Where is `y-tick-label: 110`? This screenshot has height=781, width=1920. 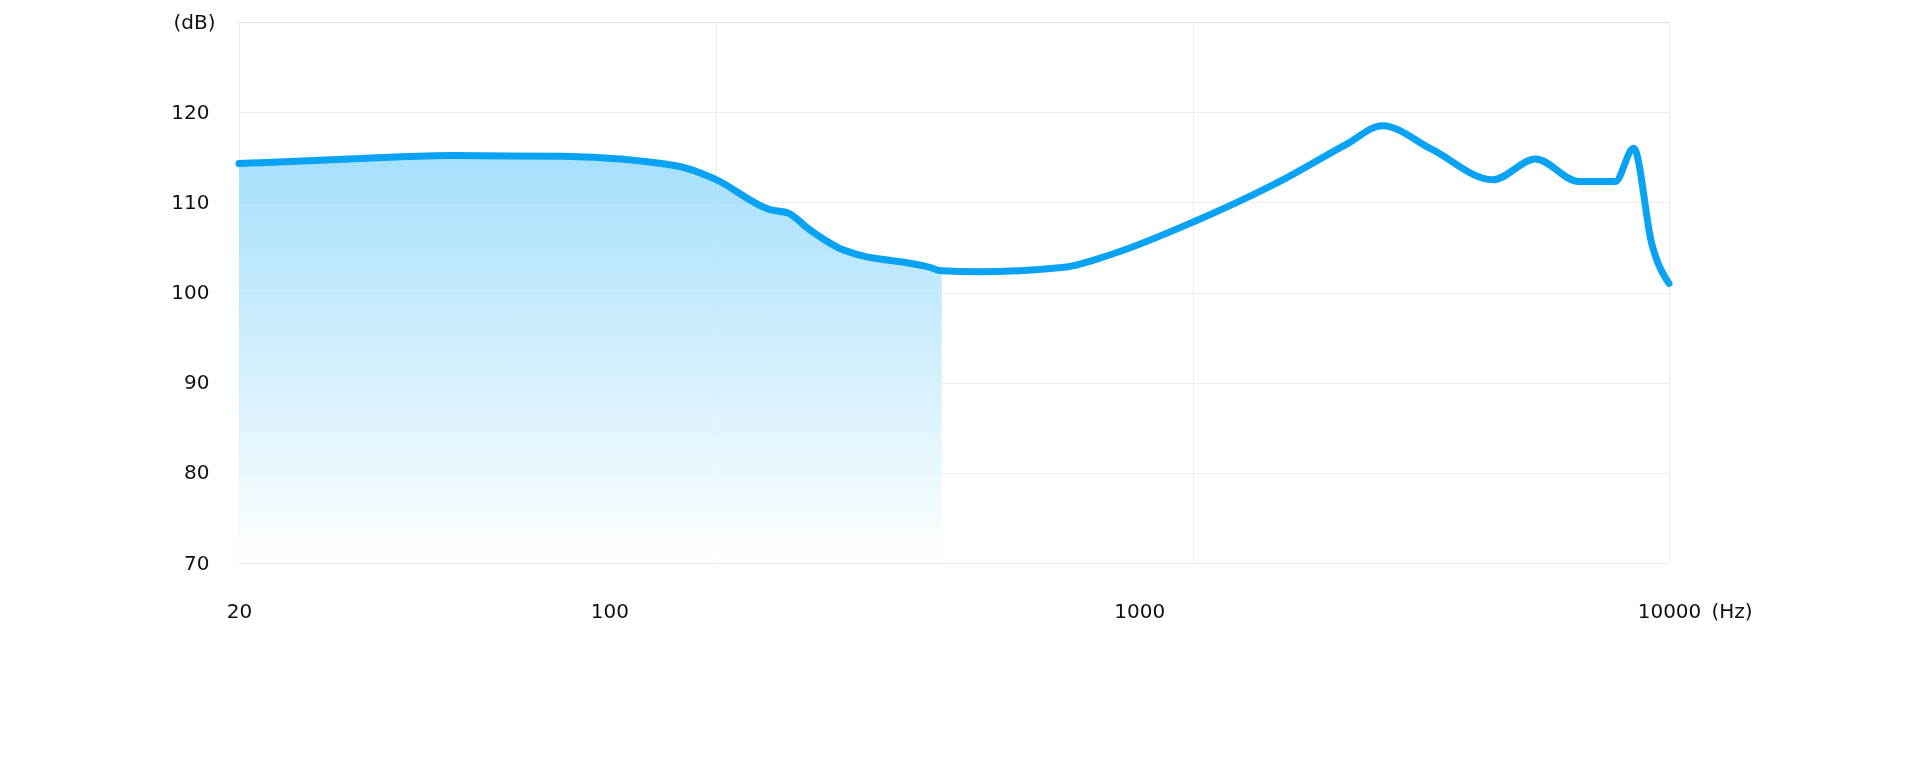
y-tick-label: 110 is located at coordinates (190, 201).